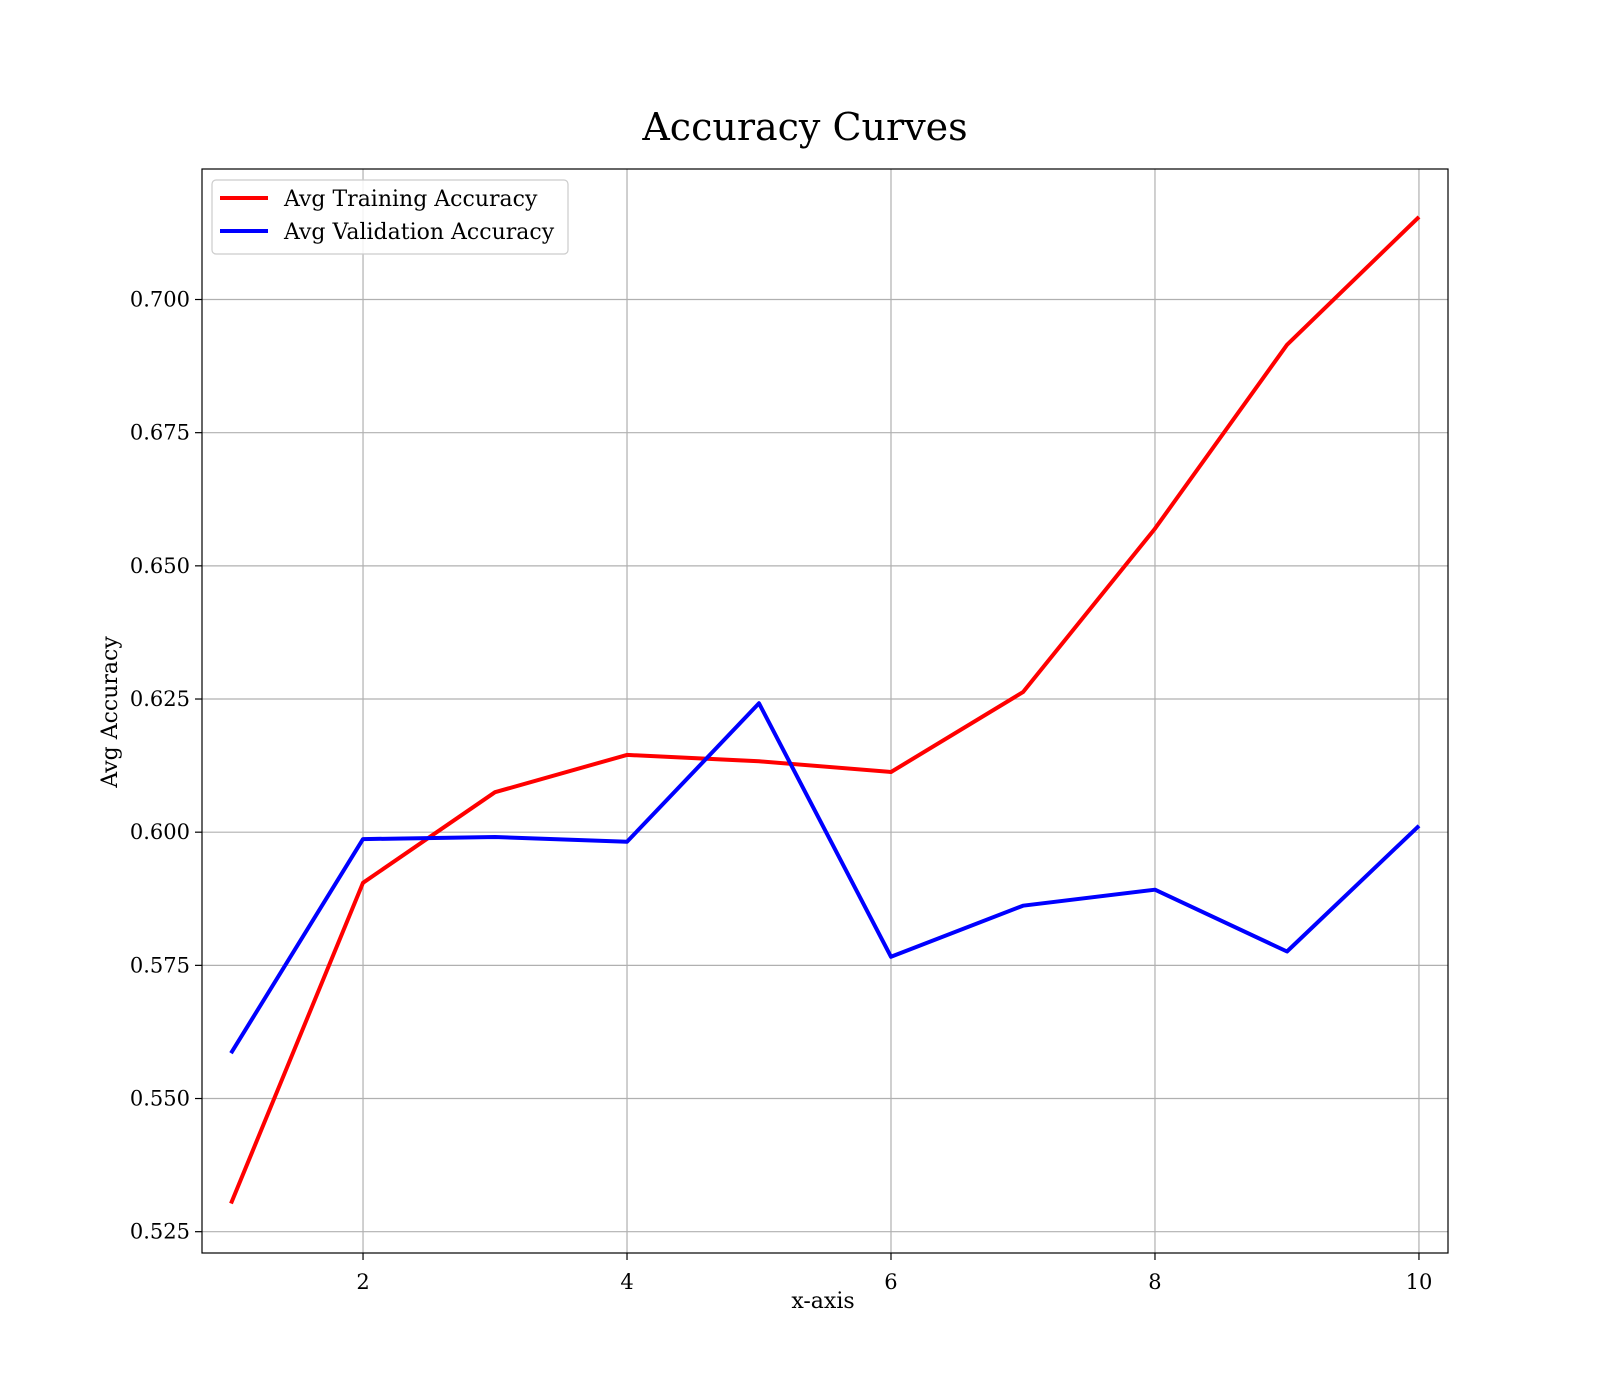 Image resolution: width=1600 pixels, height=1400 pixels. I want to click on y-tick-label: 0.600, so click(160, 832).